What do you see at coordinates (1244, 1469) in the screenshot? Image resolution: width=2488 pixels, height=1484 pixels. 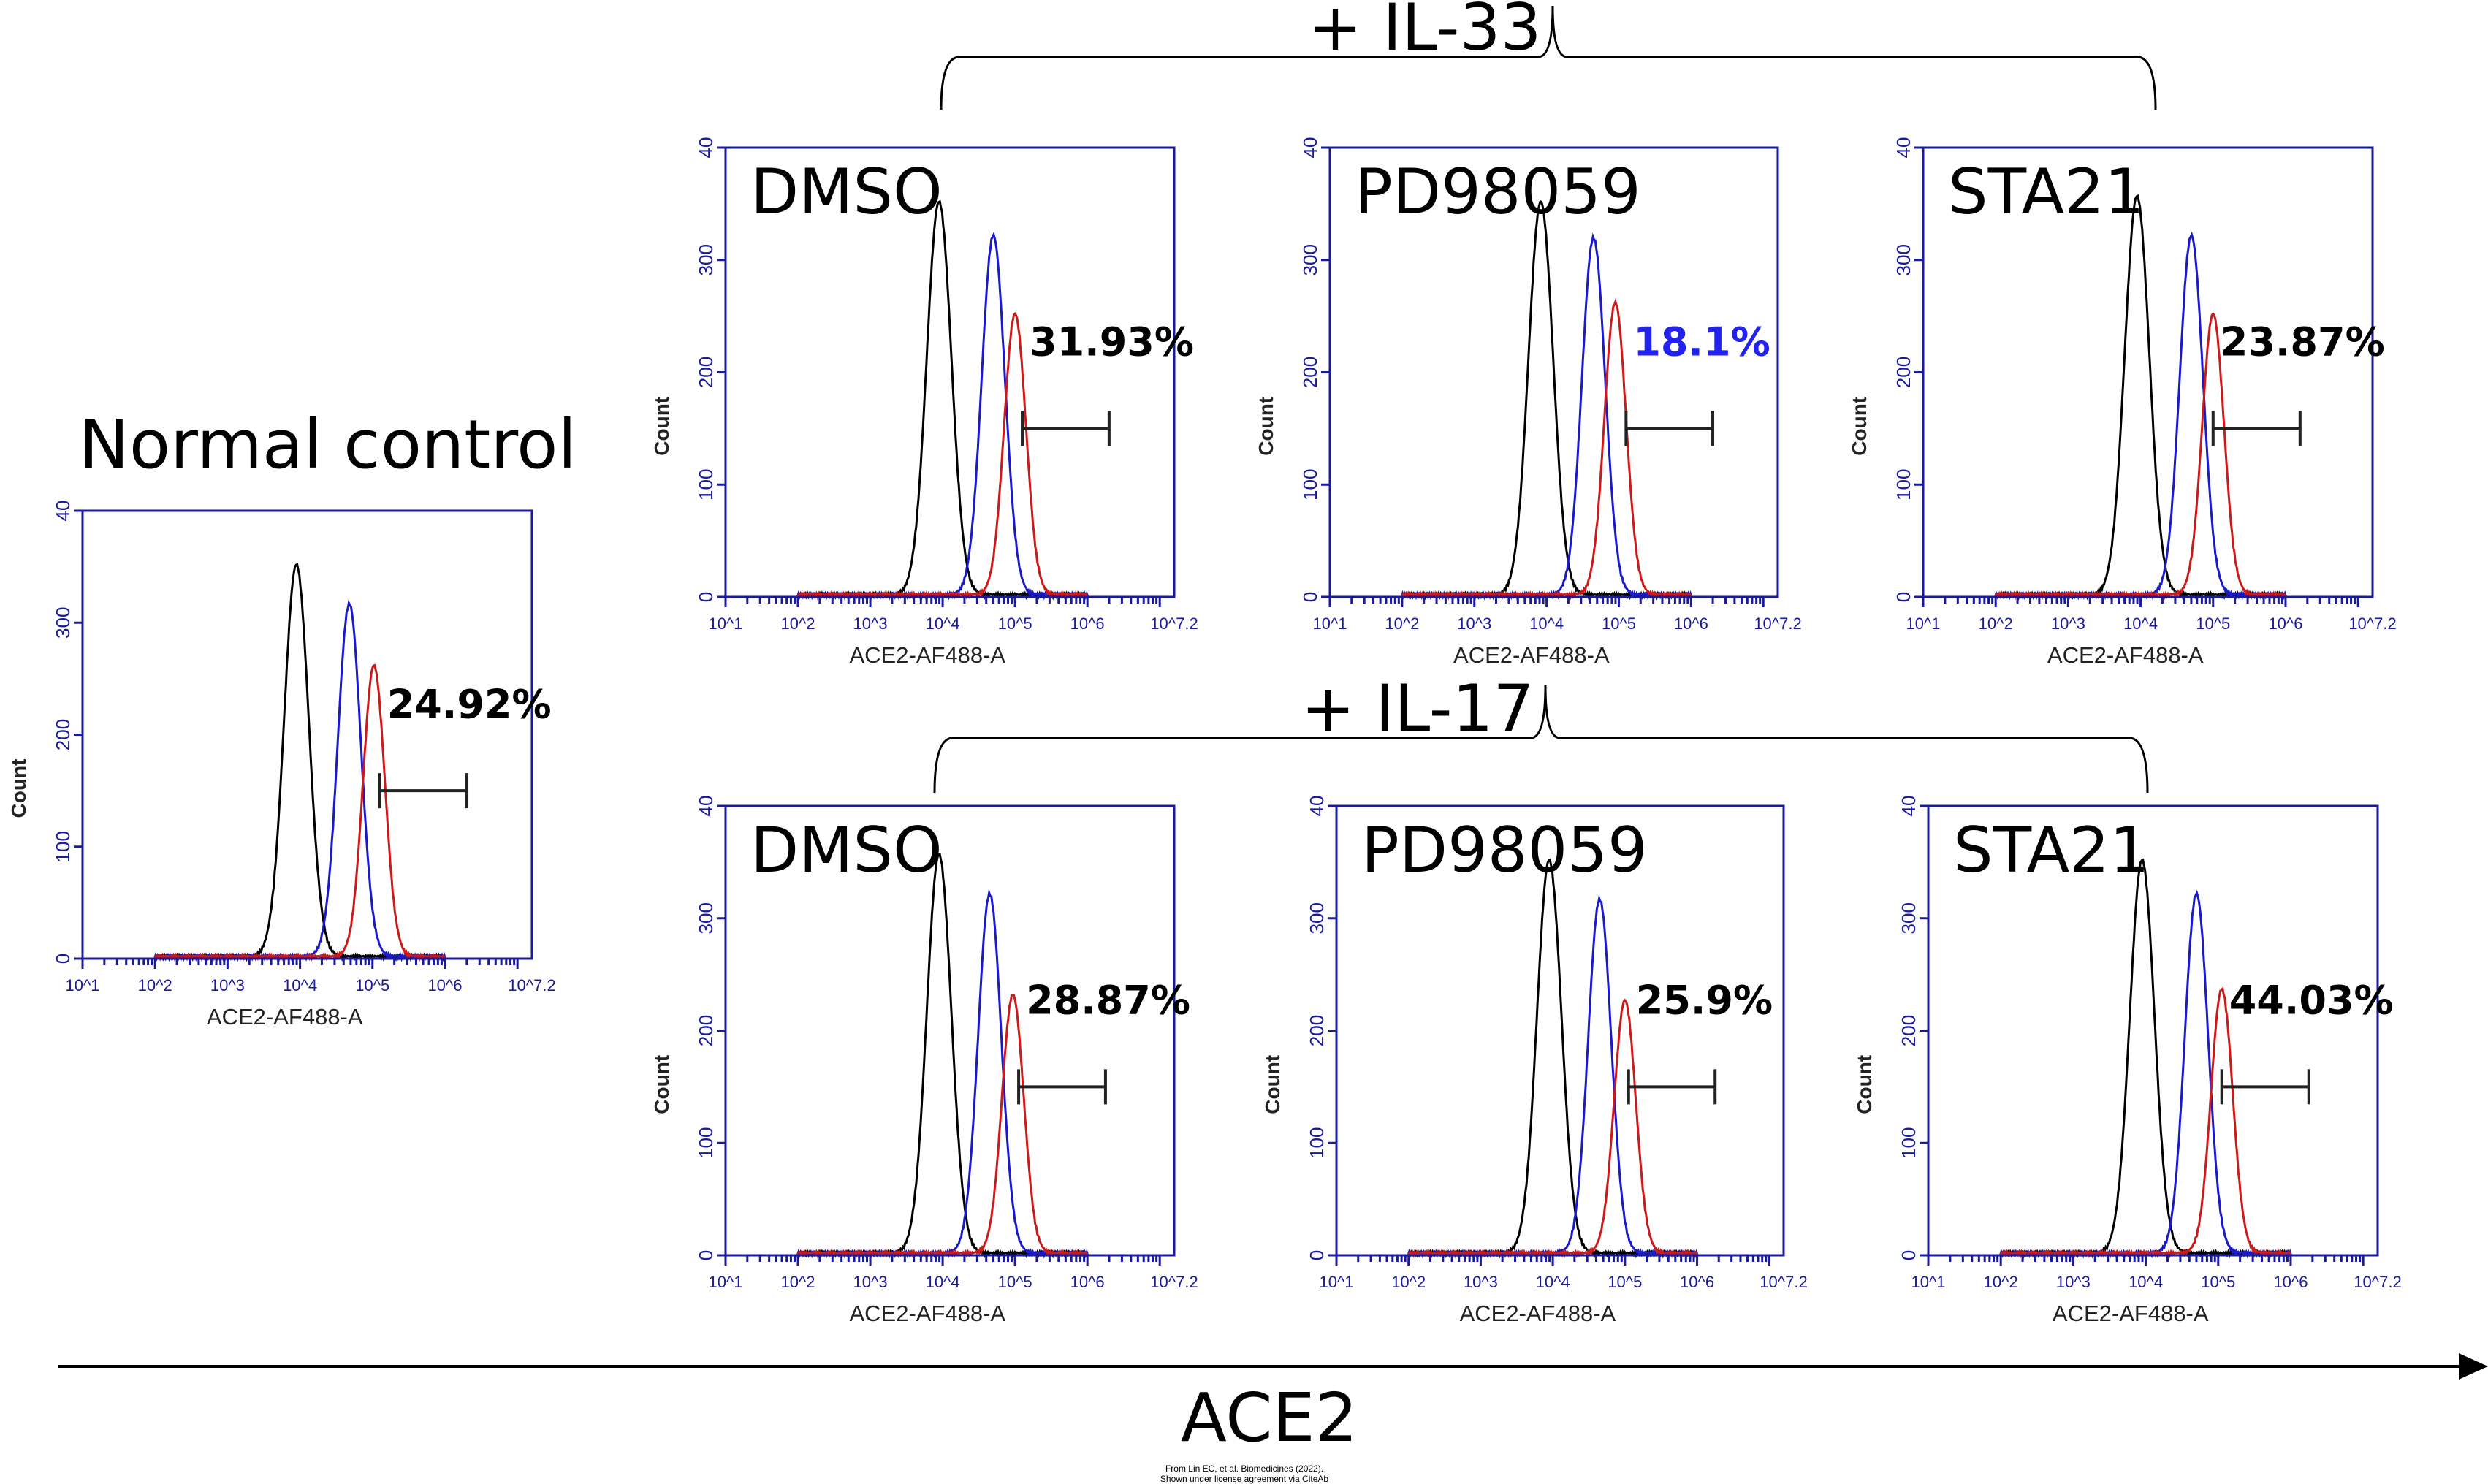 I see `credit-line-1: From Lin EC, et al. Biomedicines (2022).` at bounding box center [1244, 1469].